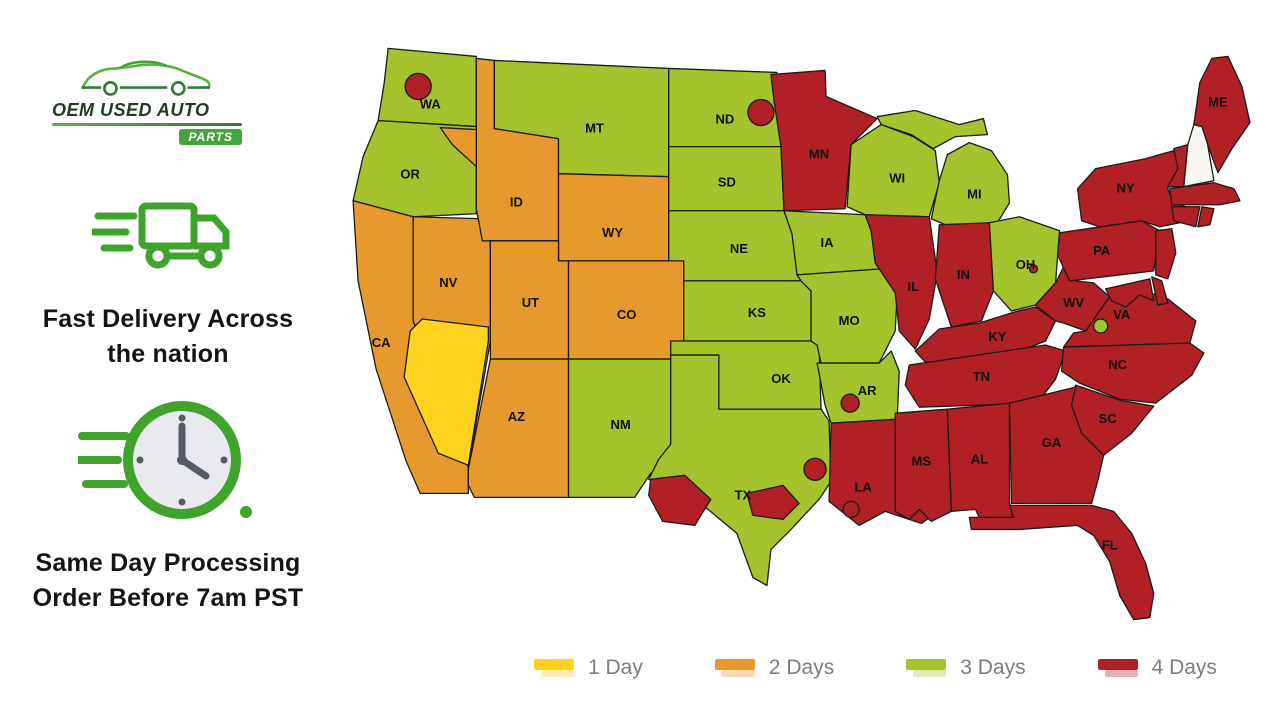  Describe the element at coordinates (739, 248) in the screenshot. I see `state-label-ne: NE` at that location.